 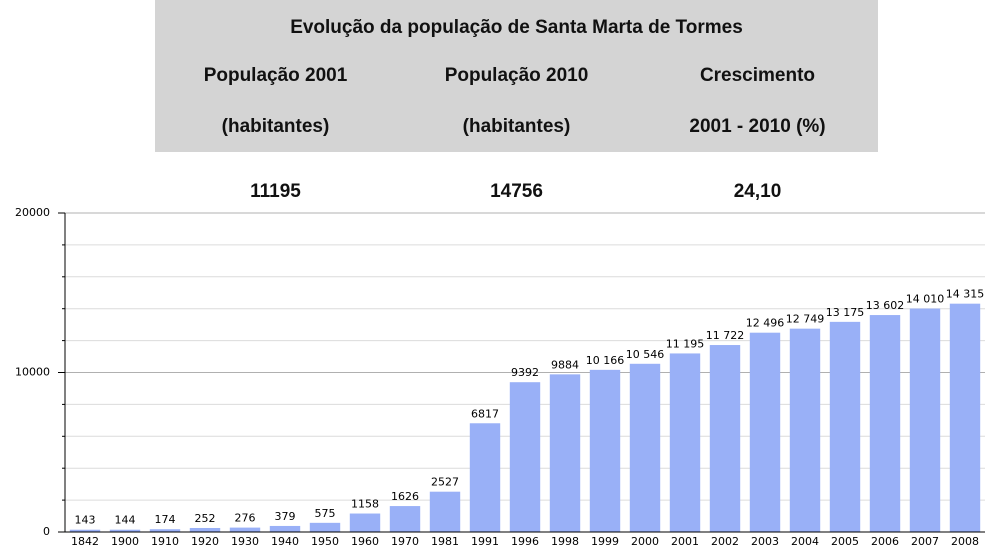 I want to click on y-tick-label: 20000, so click(x=32, y=212).